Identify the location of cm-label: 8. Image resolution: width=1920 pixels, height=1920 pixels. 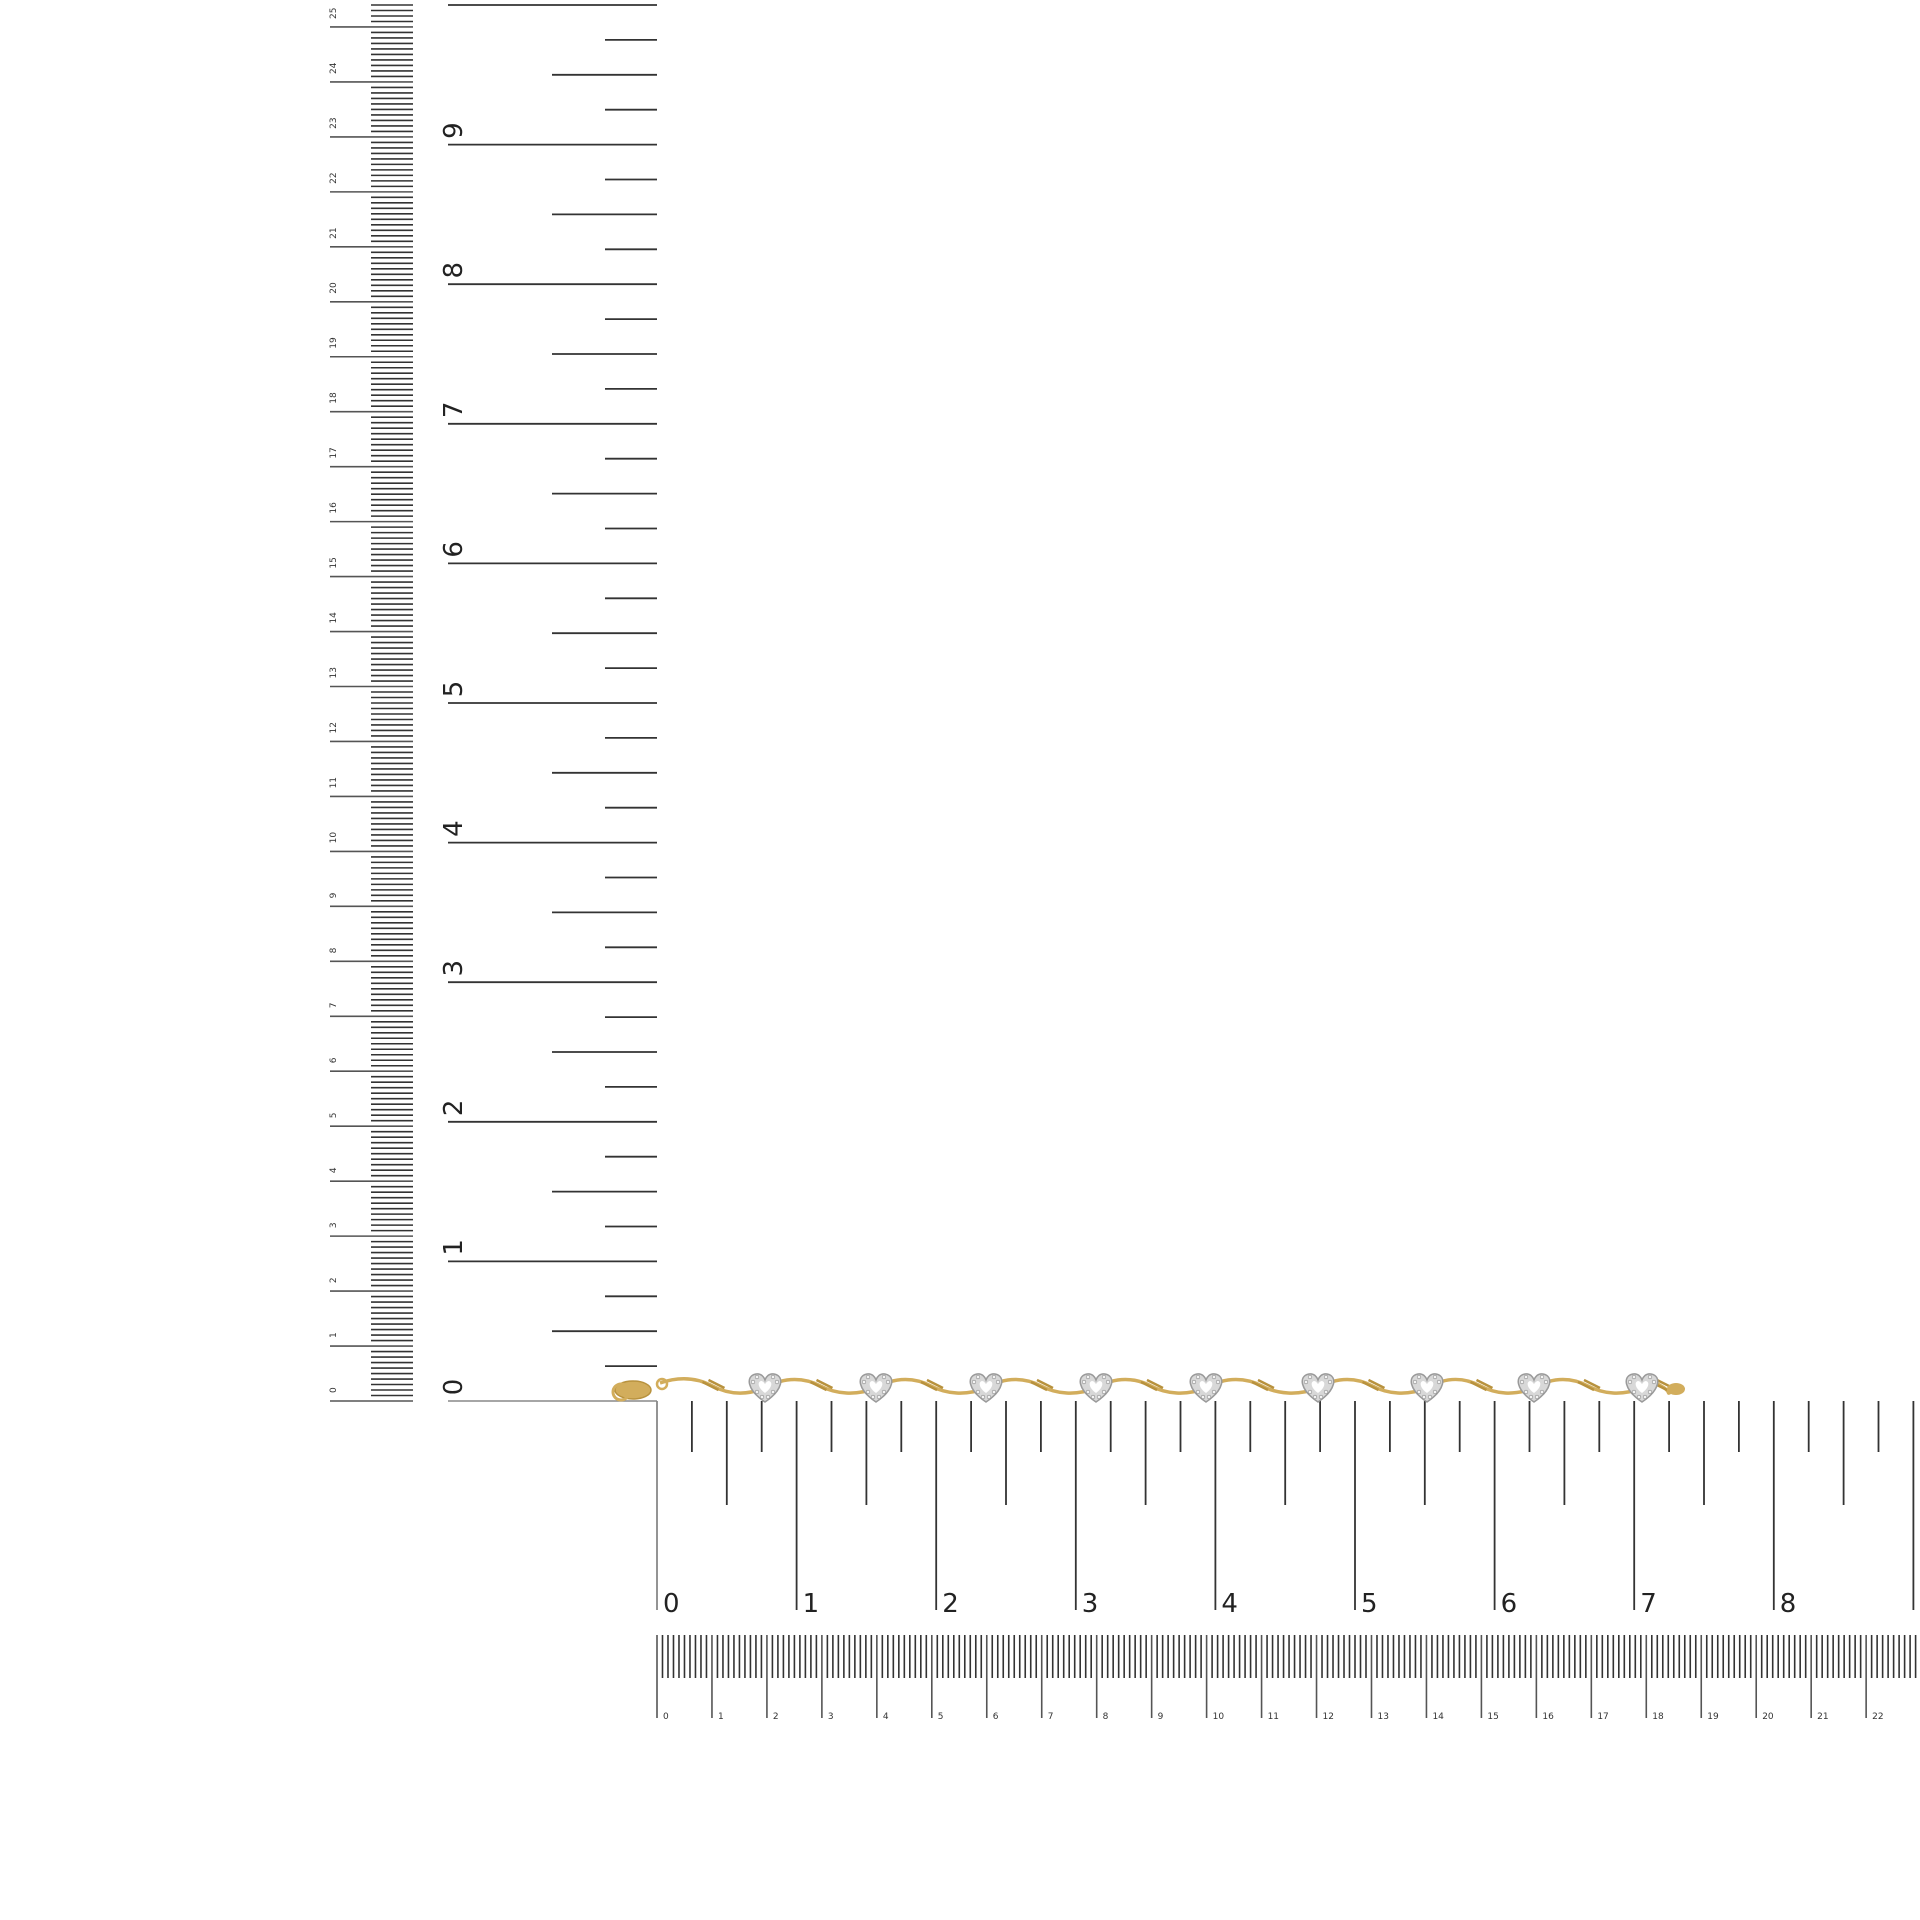
(334, 950).